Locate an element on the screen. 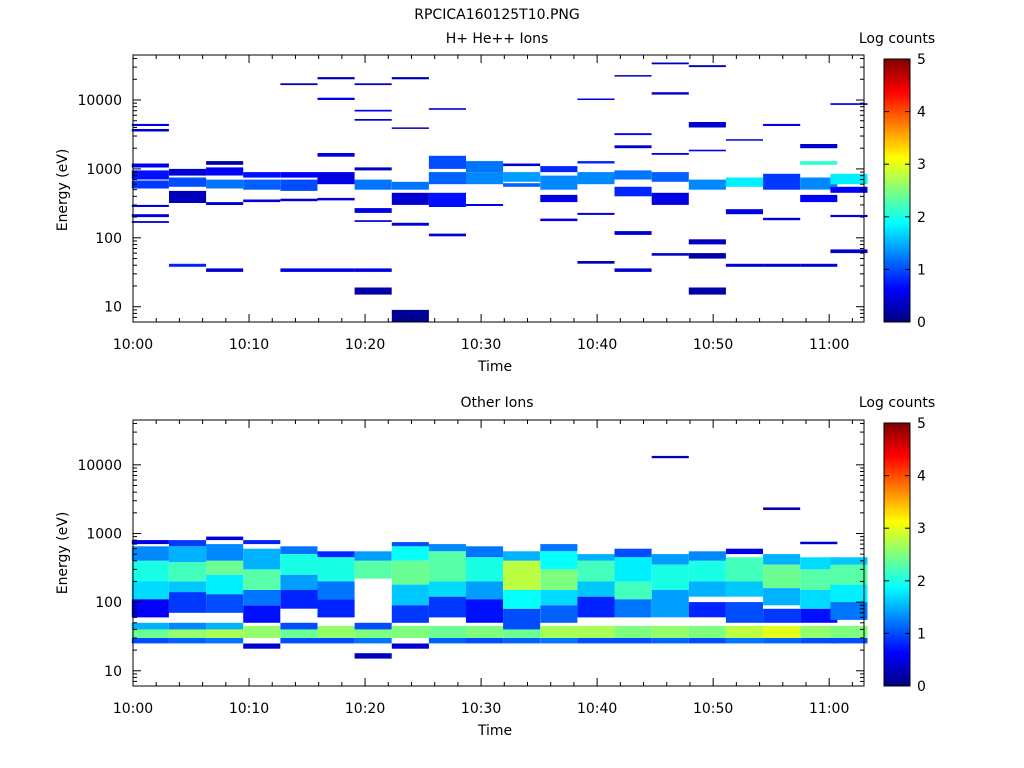  colorbar-tick-label: 2 is located at coordinates (921, 582).